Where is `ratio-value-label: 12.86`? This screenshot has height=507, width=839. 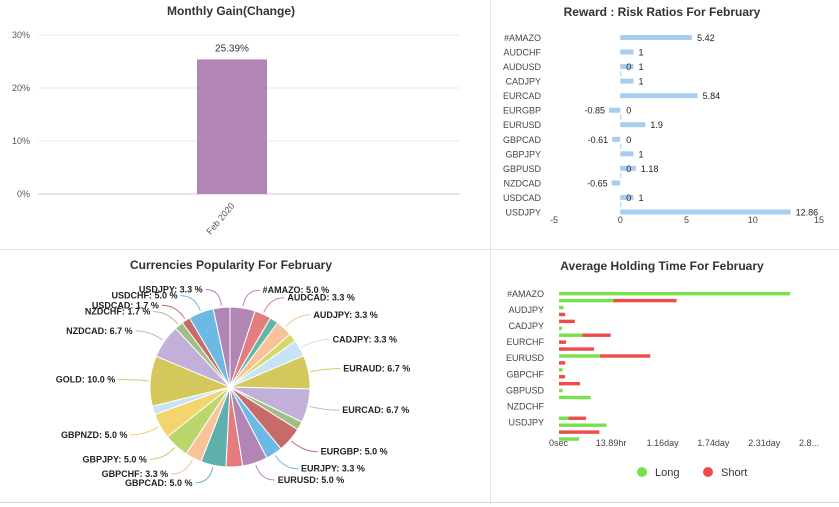 ratio-value-label: 12.86 is located at coordinates (807, 212).